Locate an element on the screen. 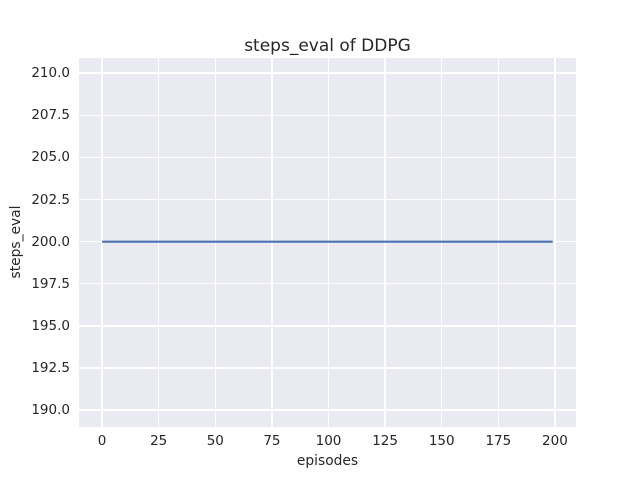 This screenshot has width=640, height=480. chart-title: steps_eval of DDPG is located at coordinates (327, 46).